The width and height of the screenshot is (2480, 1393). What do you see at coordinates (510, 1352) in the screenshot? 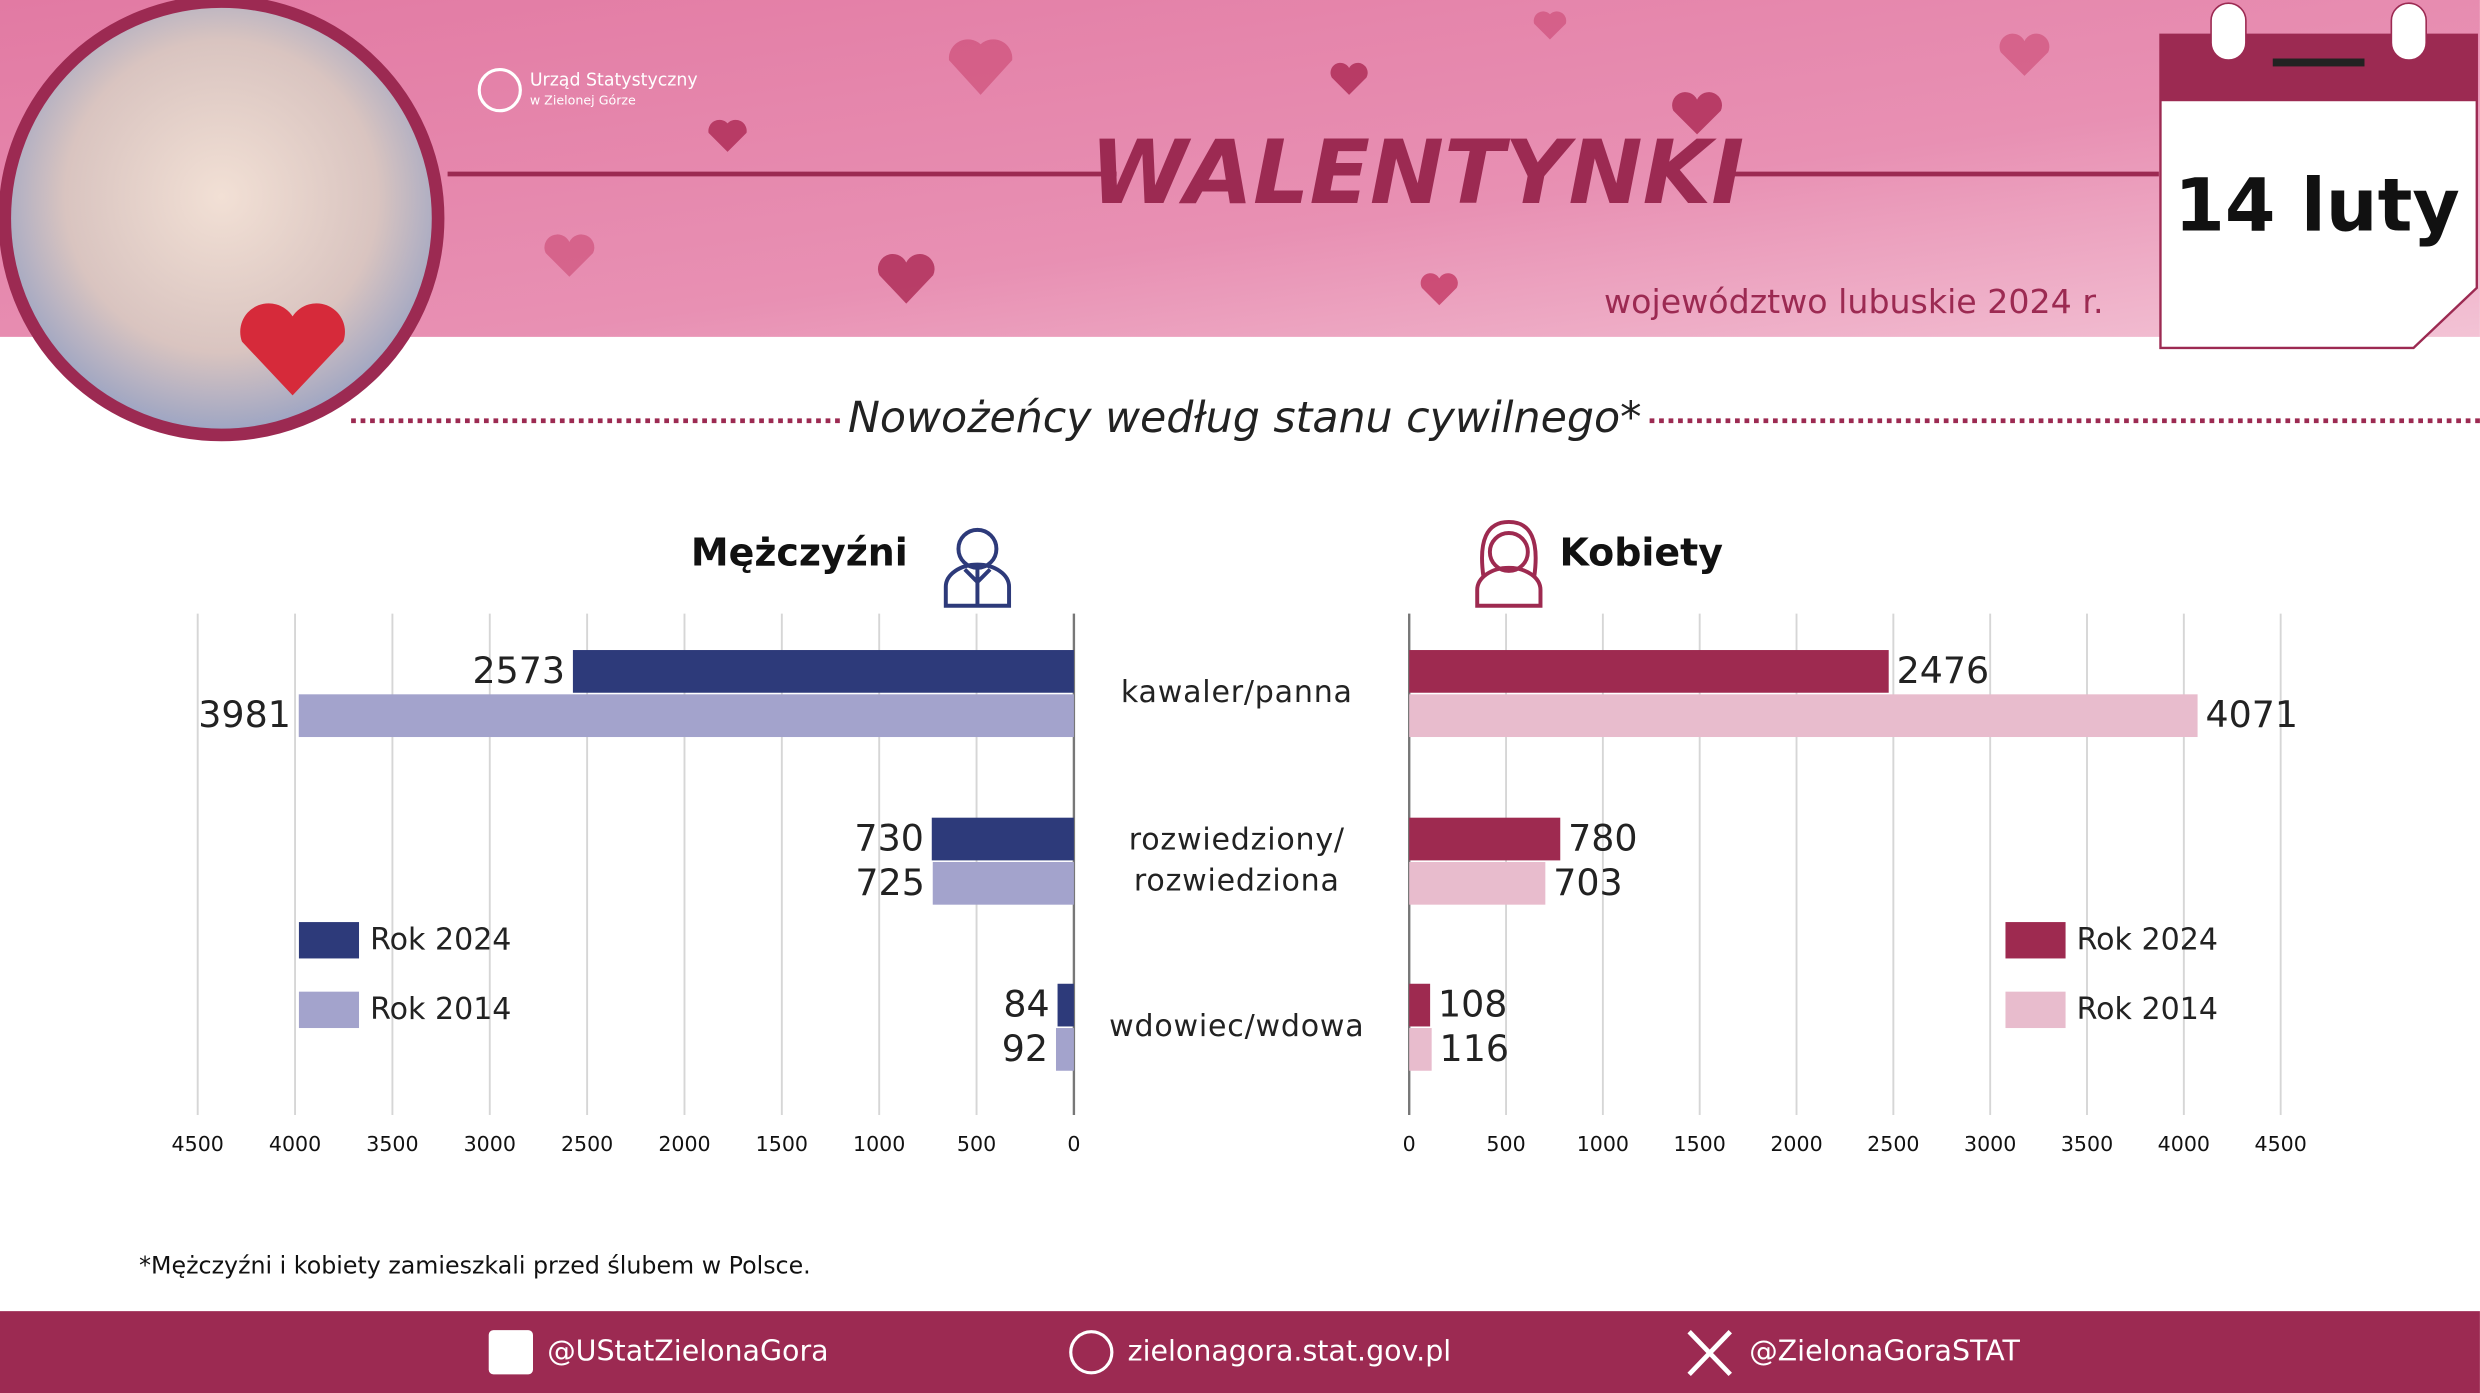
I see `facebook-icon` at bounding box center [510, 1352].